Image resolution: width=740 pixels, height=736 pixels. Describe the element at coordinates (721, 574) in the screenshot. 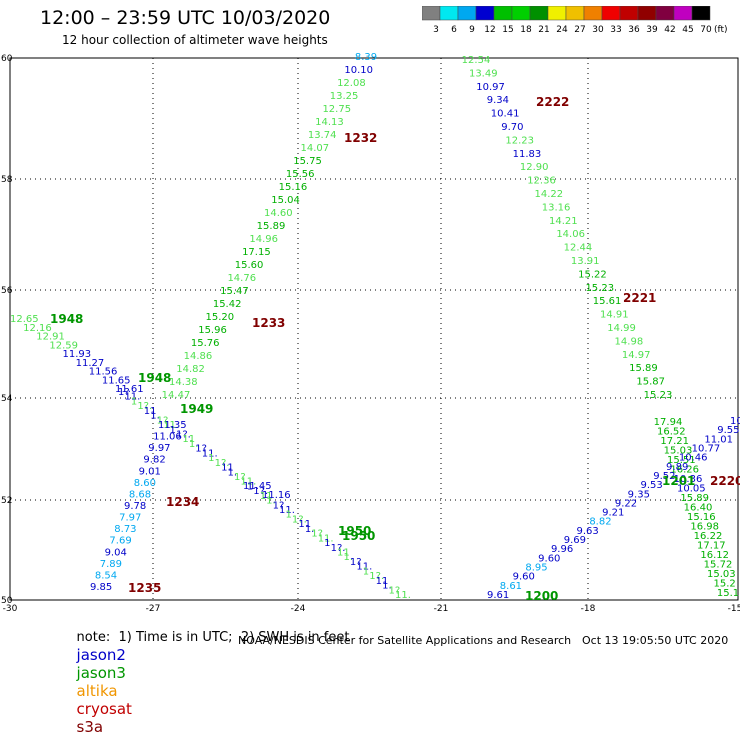

I see `swh-value: 15.03` at that location.